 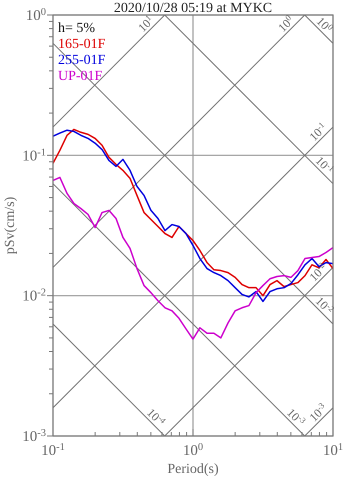 I want to click on text: 165-01F, so click(x=82, y=44).